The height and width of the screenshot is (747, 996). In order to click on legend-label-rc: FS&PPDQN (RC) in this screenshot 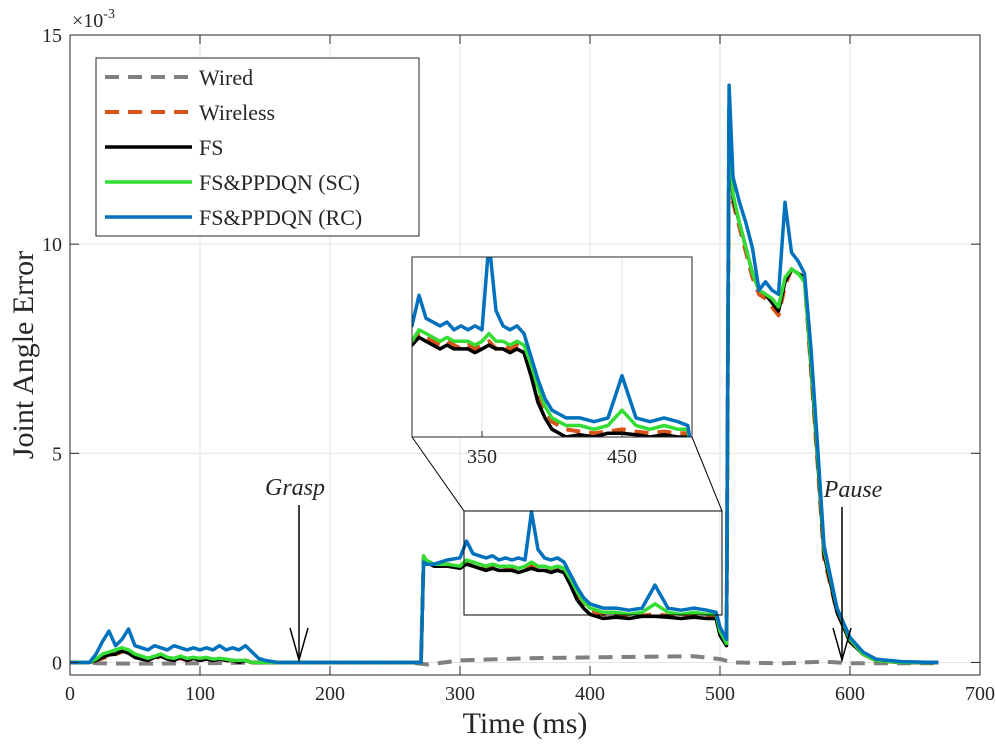, I will do `click(280, 217)`.